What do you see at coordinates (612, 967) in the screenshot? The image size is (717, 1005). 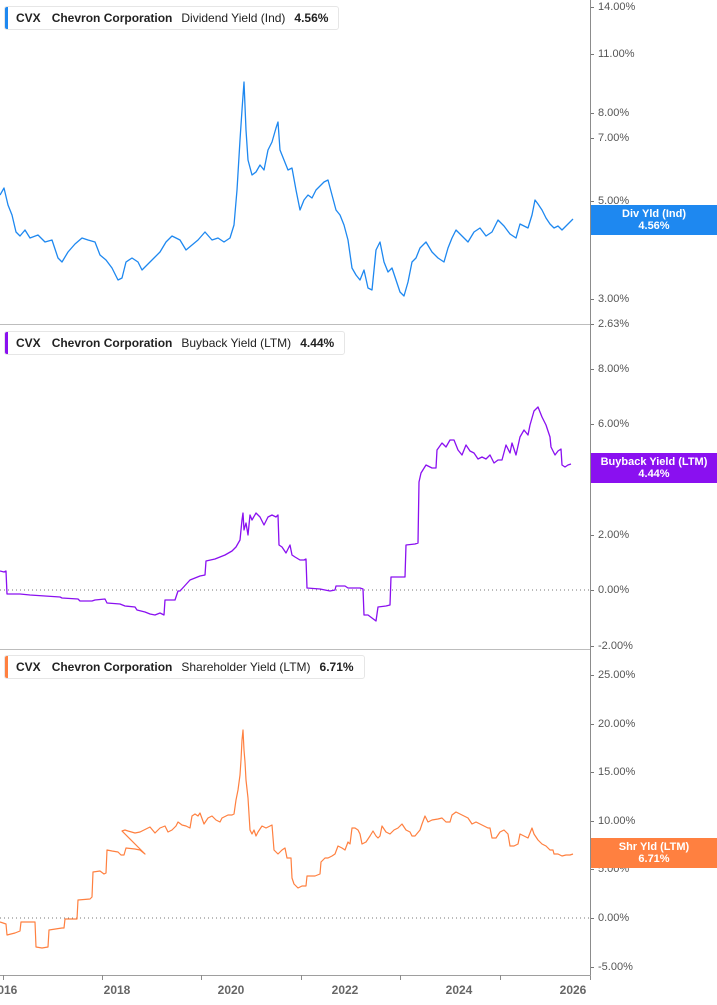 I see `y-tick: -5.00%` at bounding box center [612, 967].